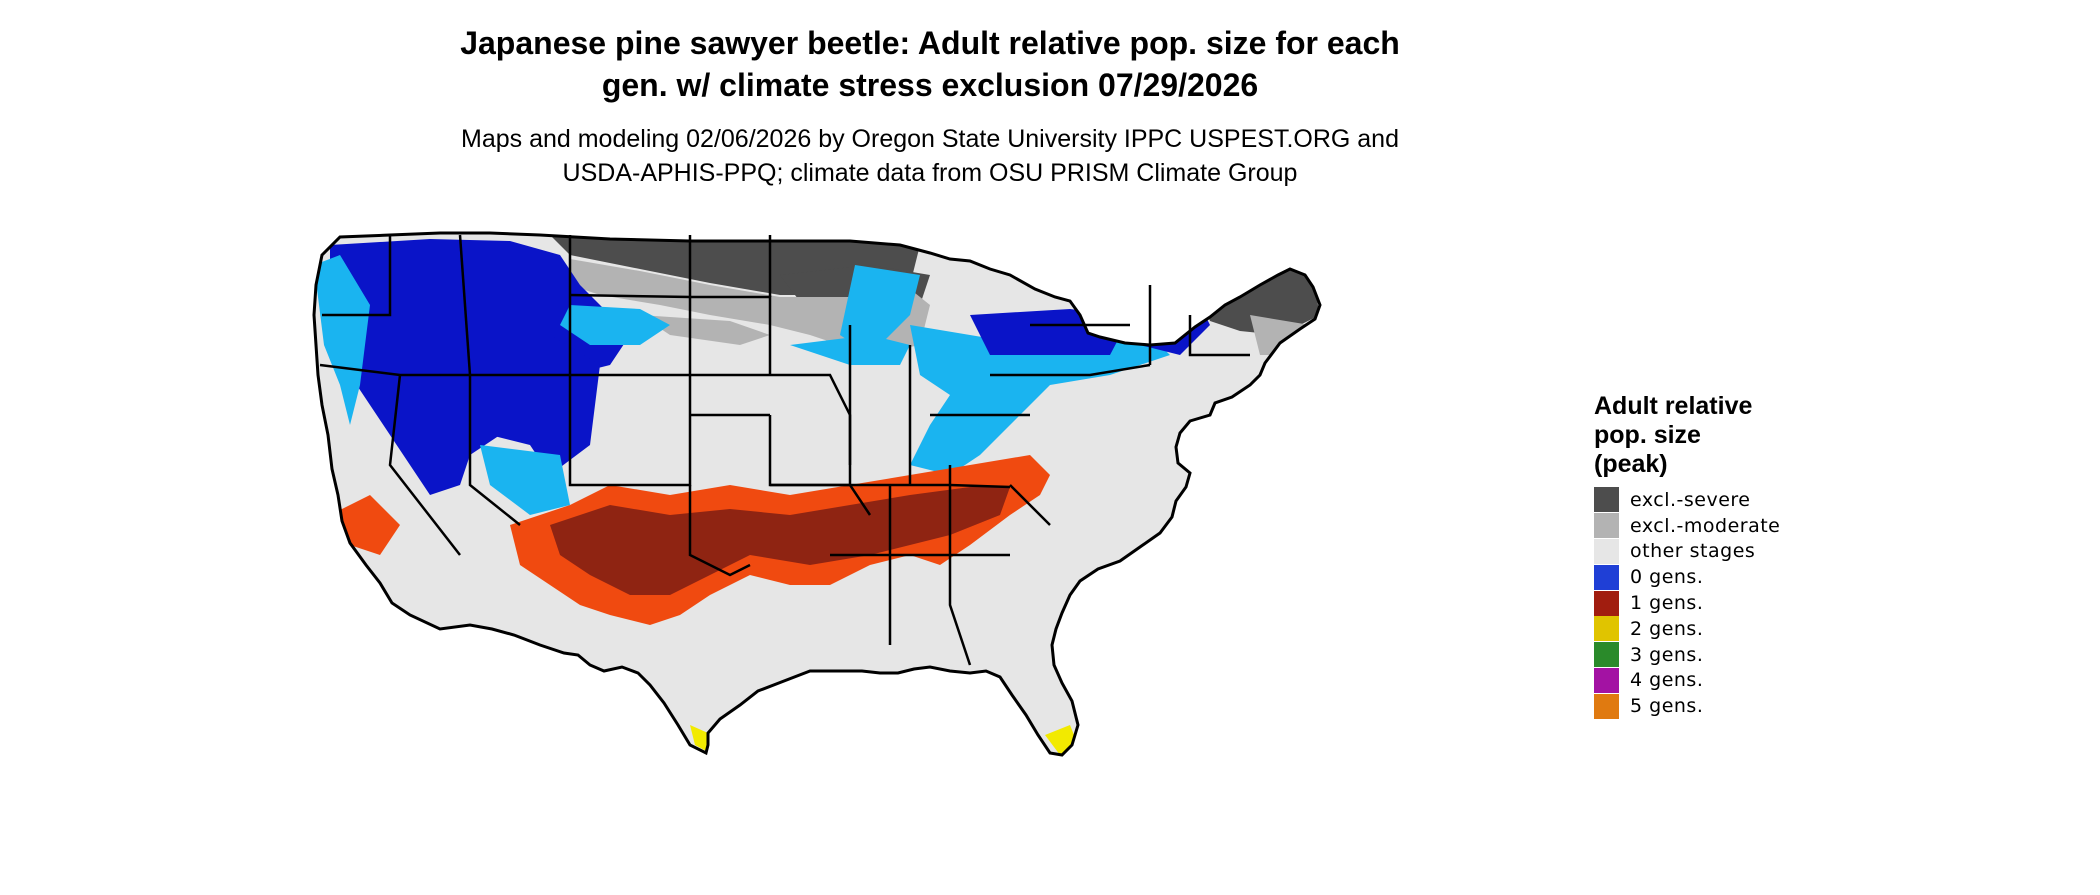  Describe the element at coordinates (1667, 628) in the screenshot. I see `legend-label: 2 gens.` at that location.